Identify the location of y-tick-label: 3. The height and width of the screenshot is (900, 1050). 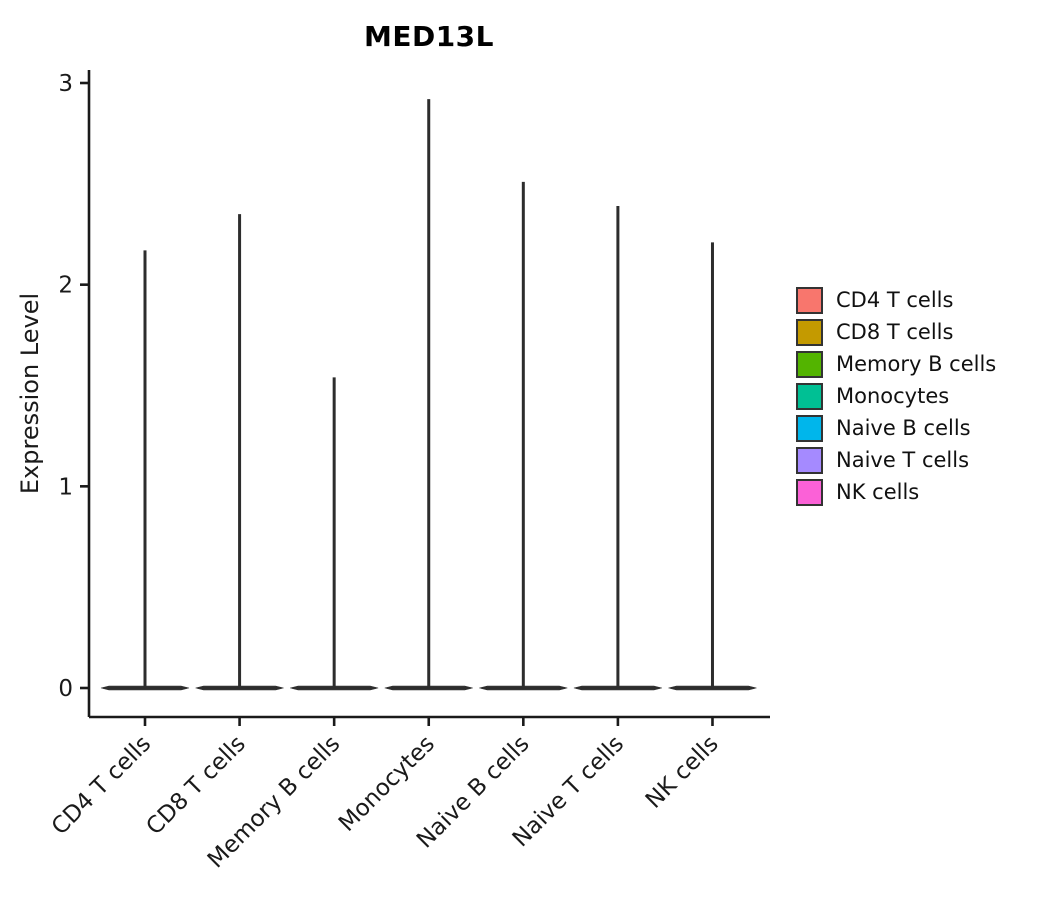
(65, 84).